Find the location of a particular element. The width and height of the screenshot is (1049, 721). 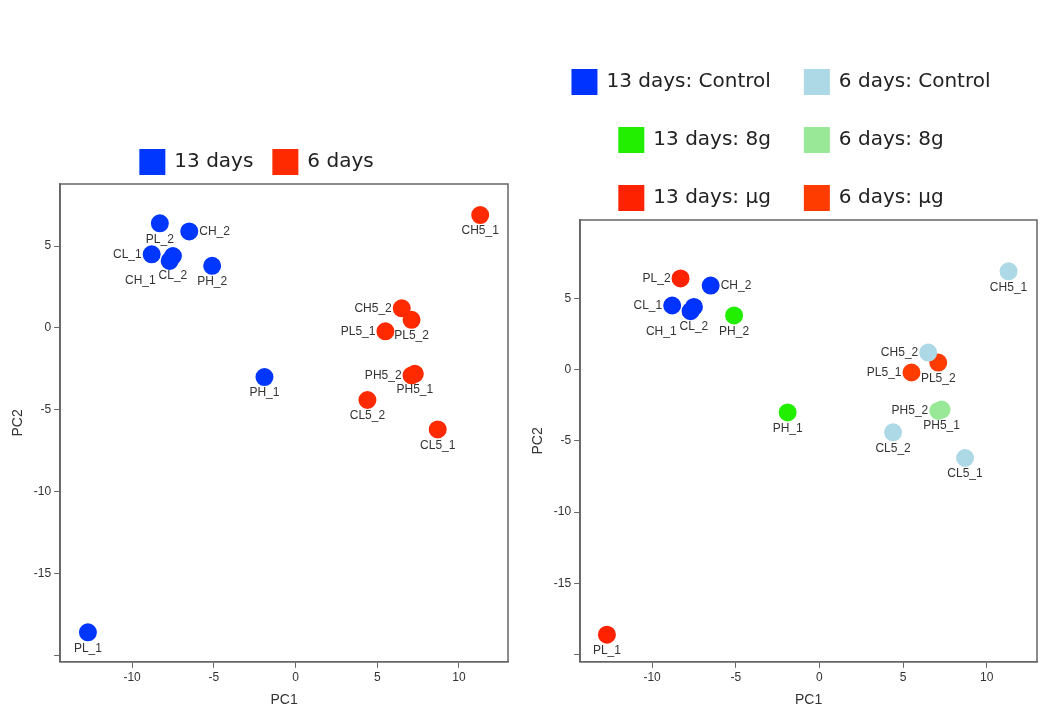

legend-label: 13 days: 8g is located at coordinates (712, 138).